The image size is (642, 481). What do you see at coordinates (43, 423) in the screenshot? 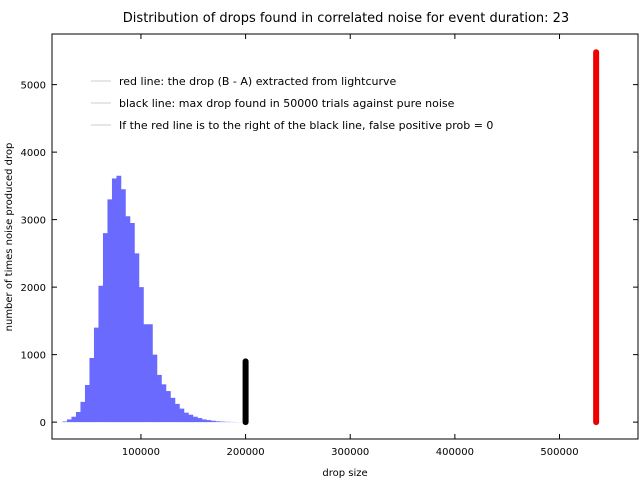
I see `y-tick-label: 0` at bounding box center [43, 423].